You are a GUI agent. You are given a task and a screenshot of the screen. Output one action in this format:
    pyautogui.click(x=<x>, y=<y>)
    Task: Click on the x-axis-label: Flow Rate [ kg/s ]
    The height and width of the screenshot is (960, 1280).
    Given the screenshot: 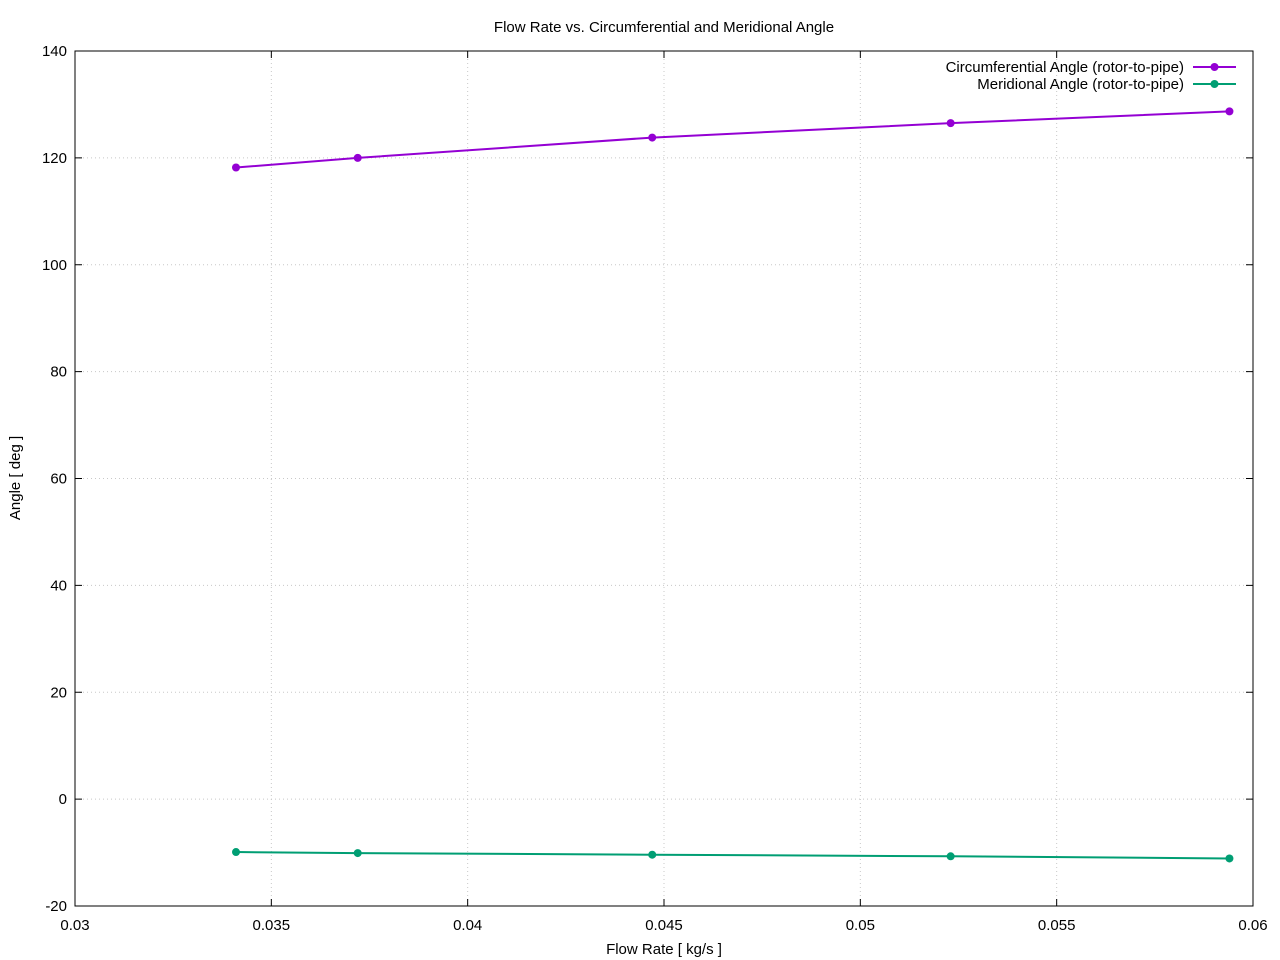 What is the action you would take?
    pyautogui.click(x=664, y=949)
    